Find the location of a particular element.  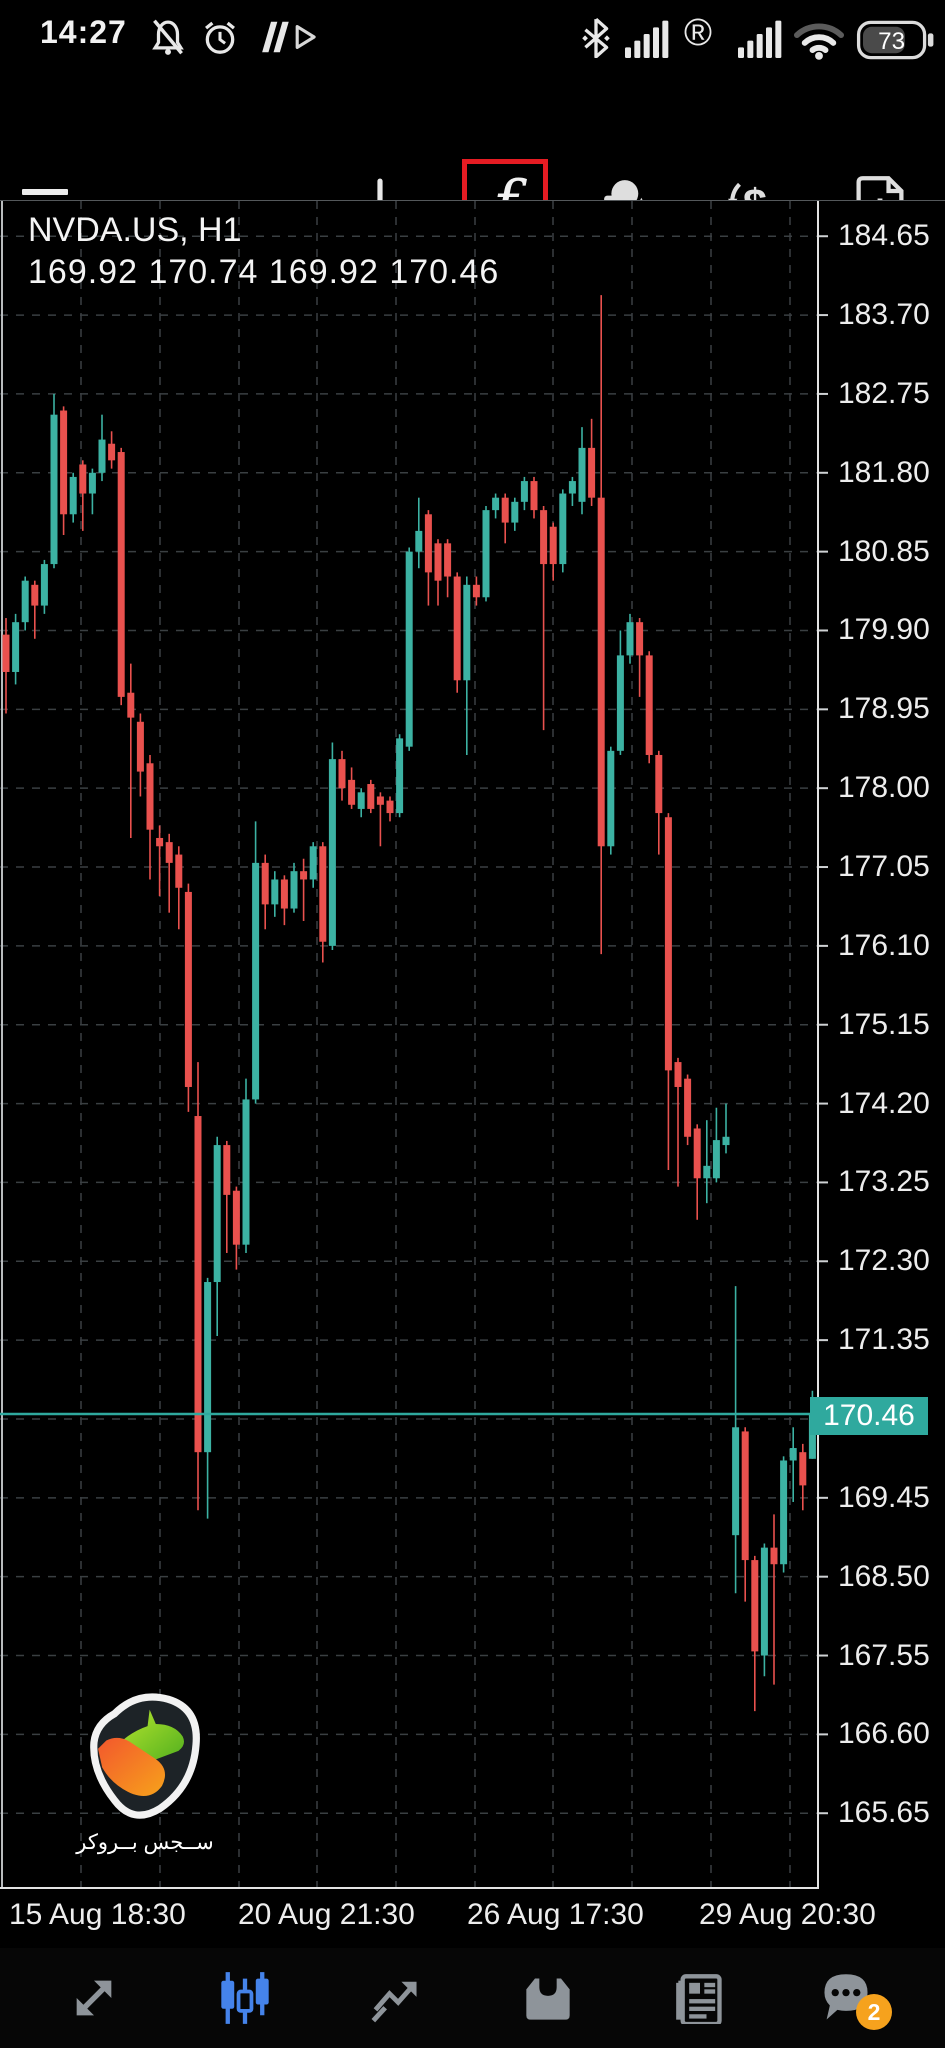

trade-line-icon is located at coordinates (394, 2002).